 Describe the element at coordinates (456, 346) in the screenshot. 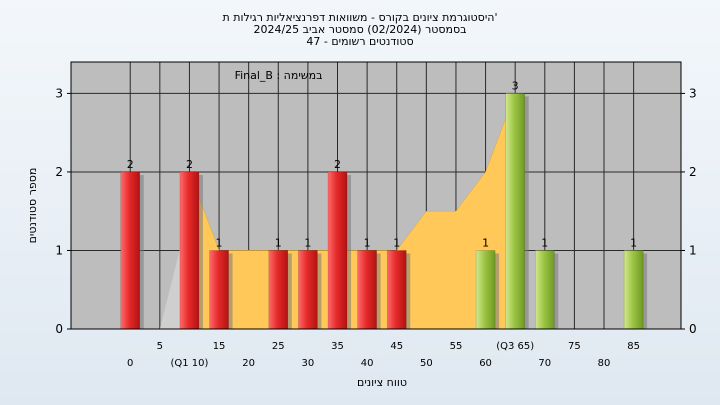

I see `x-tick-label: 55` at that location.